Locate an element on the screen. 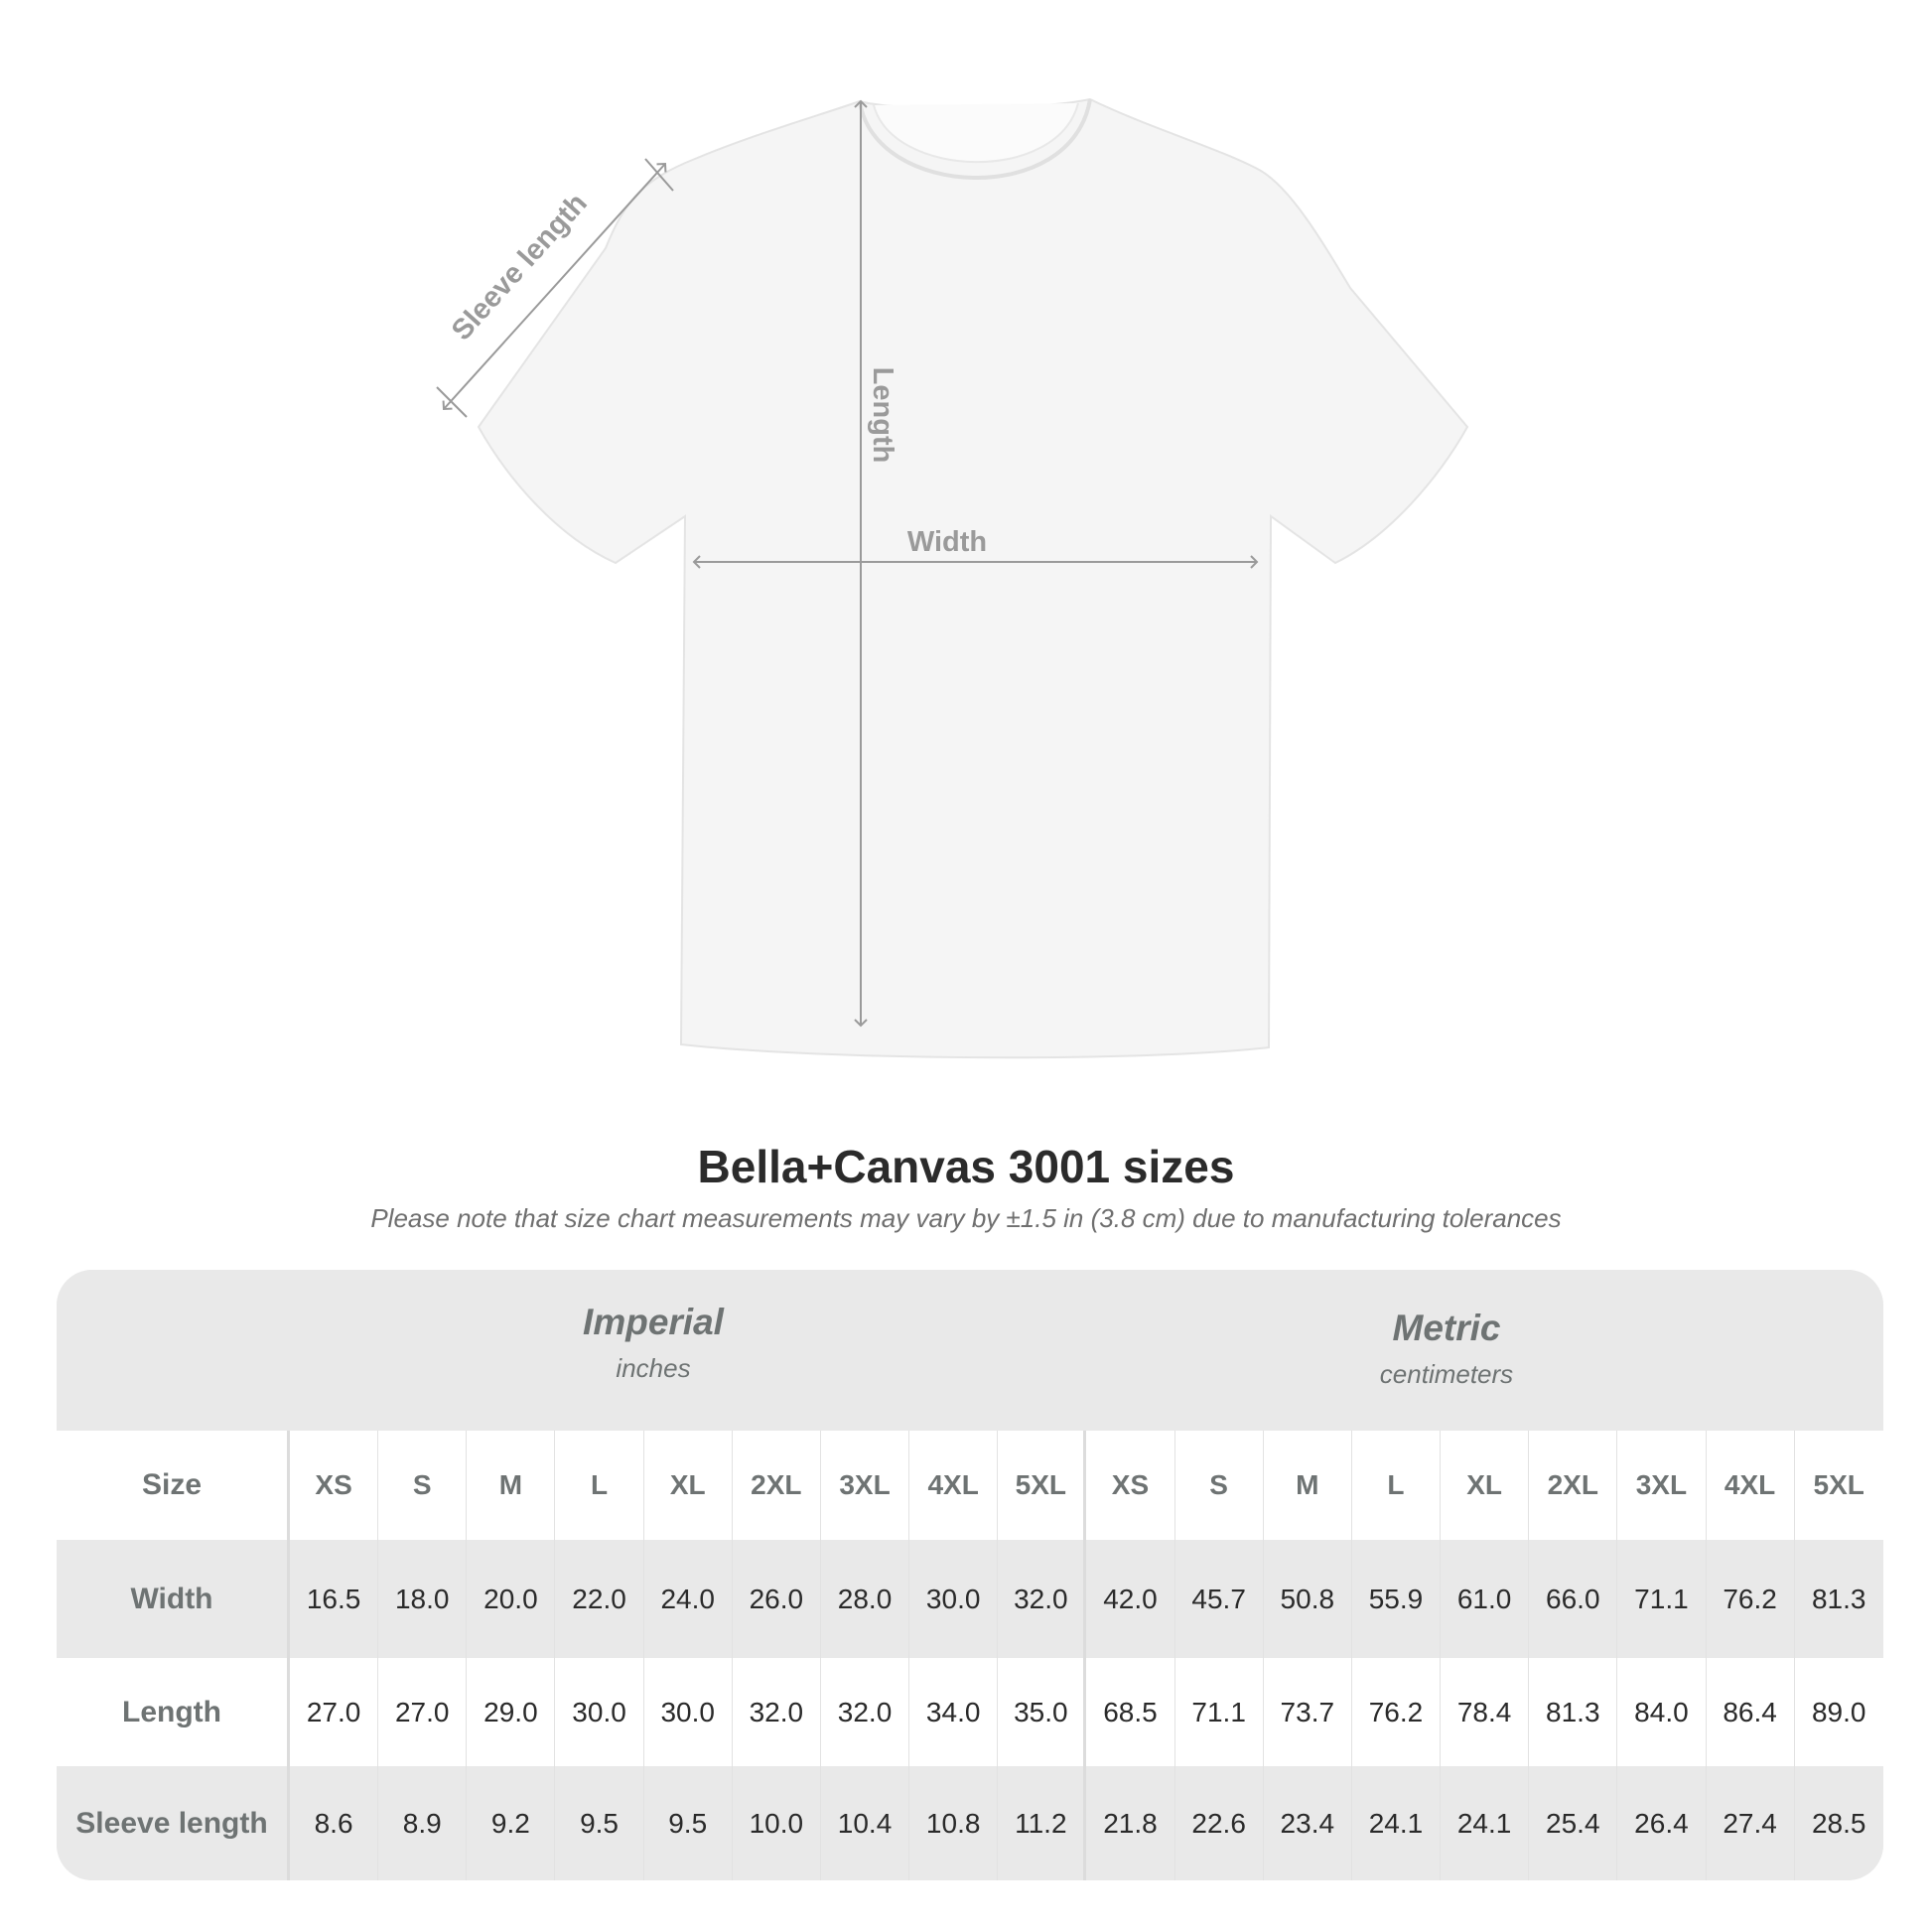 Image resolution: width=1932 pixels, height=1932 pixels. sleeve-tick-b is located at coordinates (659, 175).